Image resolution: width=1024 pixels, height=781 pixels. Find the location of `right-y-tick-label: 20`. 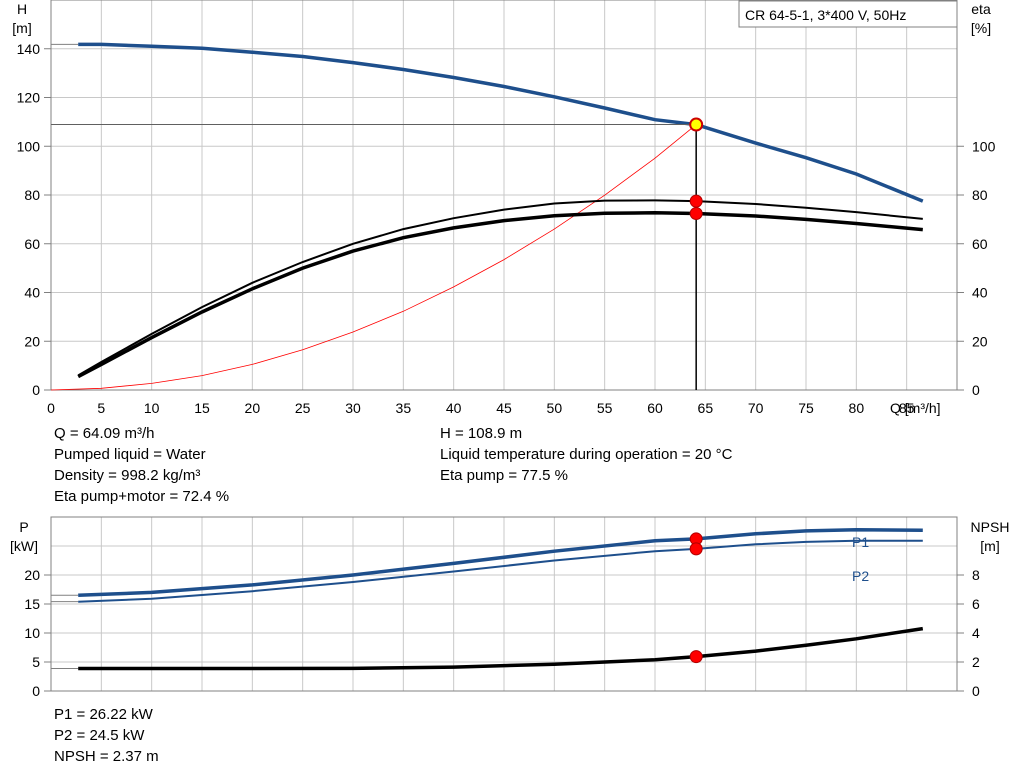

right-y-tick-label: 20 is located at coordinates (980, 341).